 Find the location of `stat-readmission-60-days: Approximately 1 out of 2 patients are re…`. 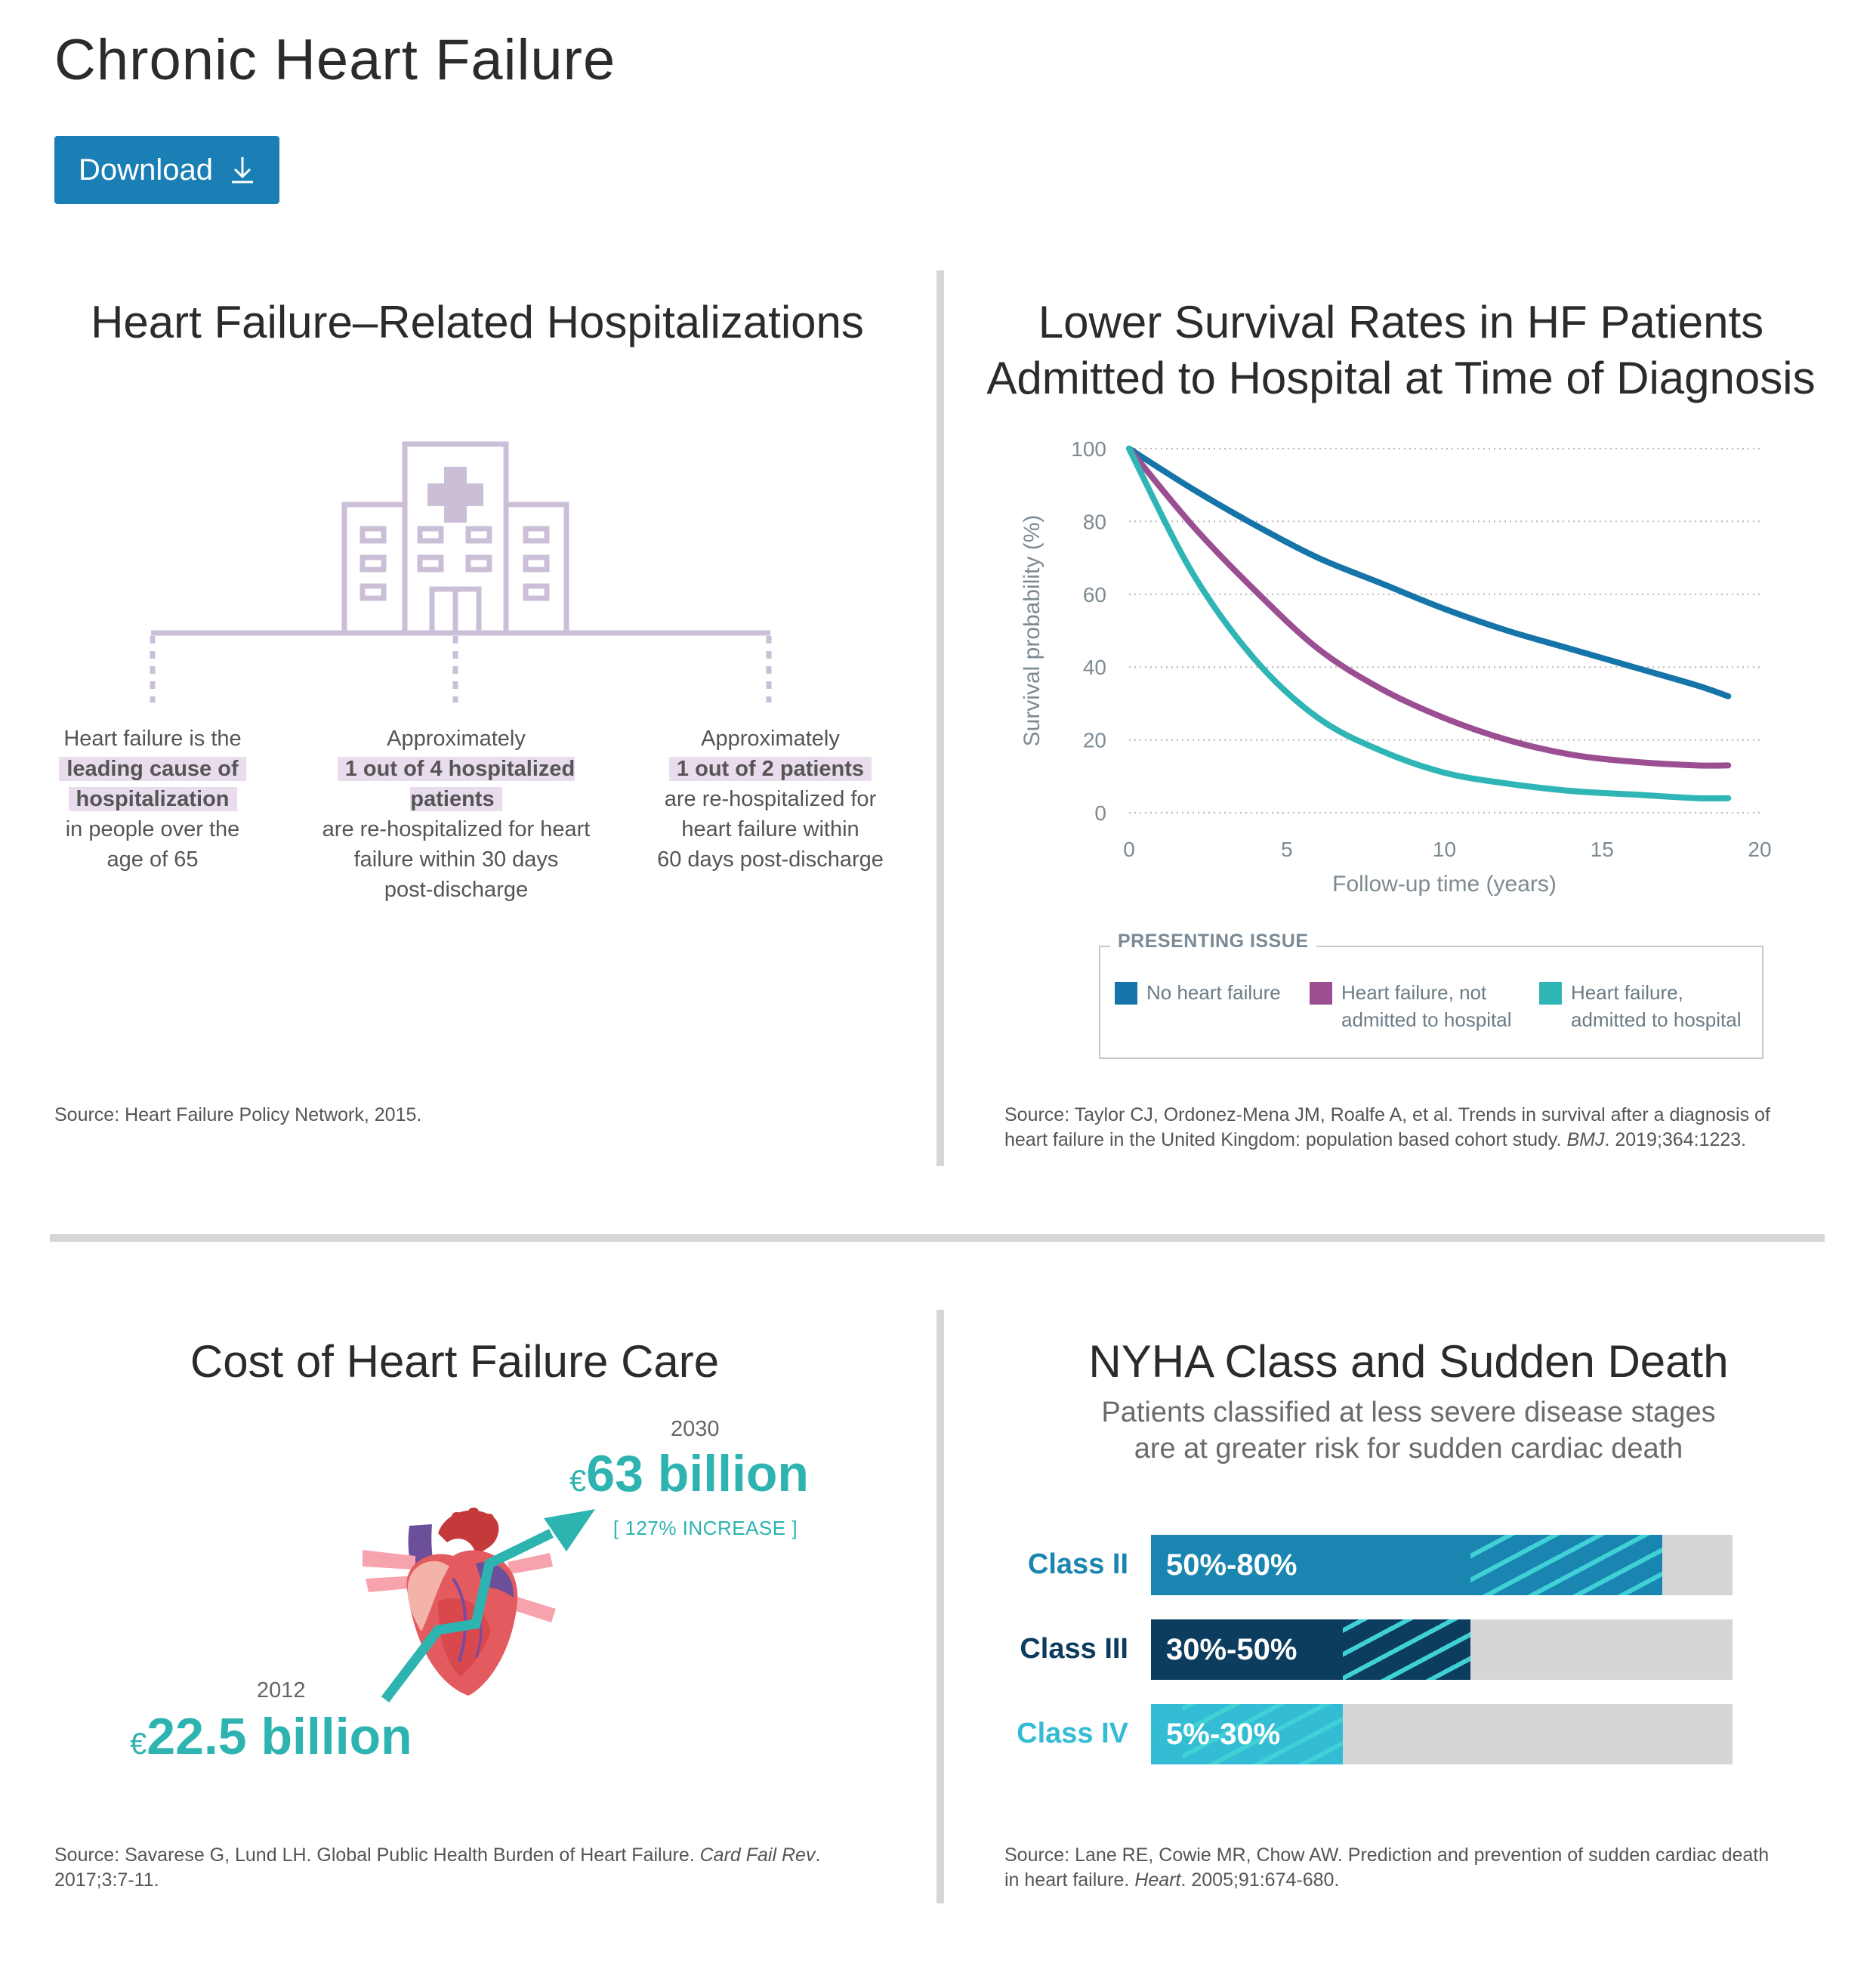

stat-readmission-60-days: Approximately 1 out of 2 patients are re… is located at coordinates (770, 799).